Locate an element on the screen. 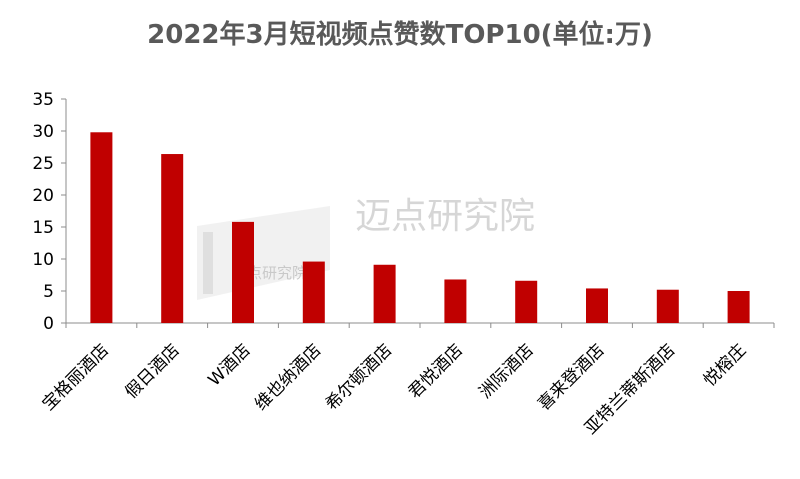 The width and height of the screenshot is (800, 479). category-label: 宝格丽酒店 is located at coordinates (76, 377).